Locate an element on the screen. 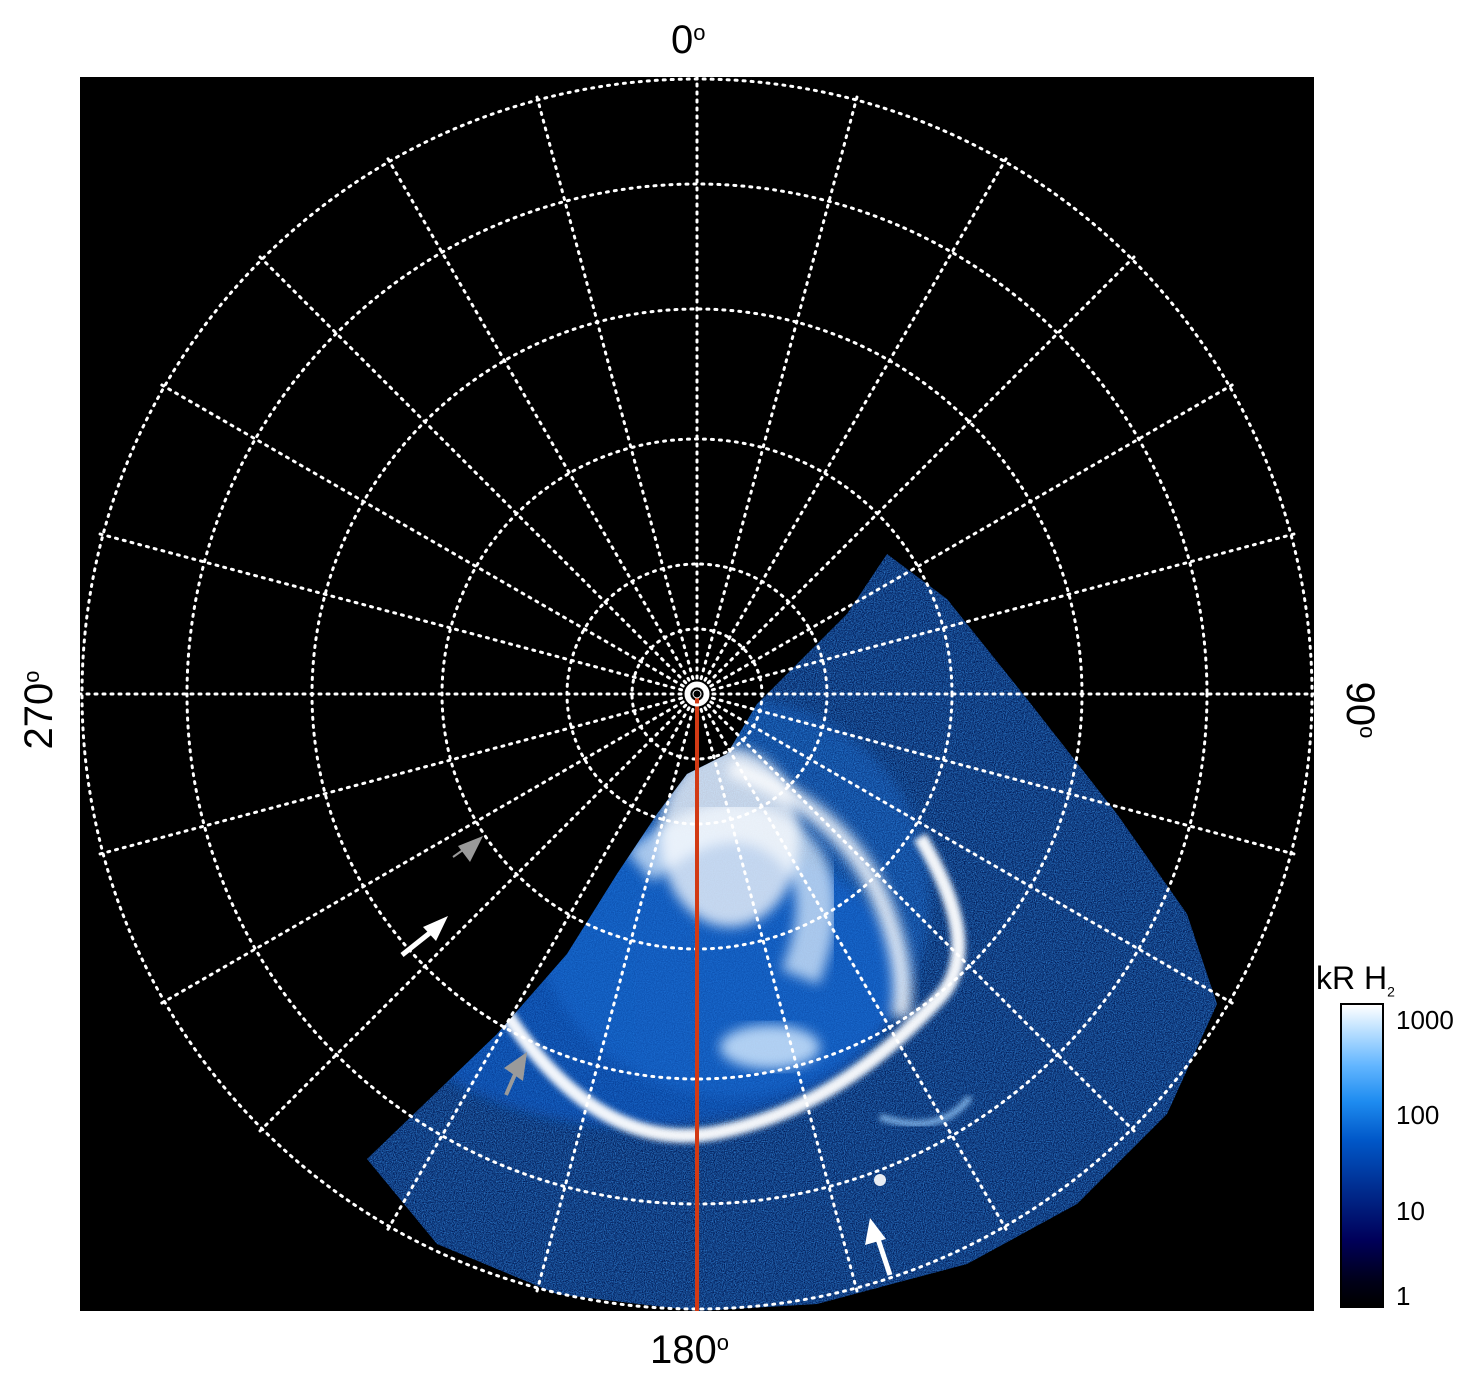  colorbar-title: kR H2 is located at coordinates (1355, 980).